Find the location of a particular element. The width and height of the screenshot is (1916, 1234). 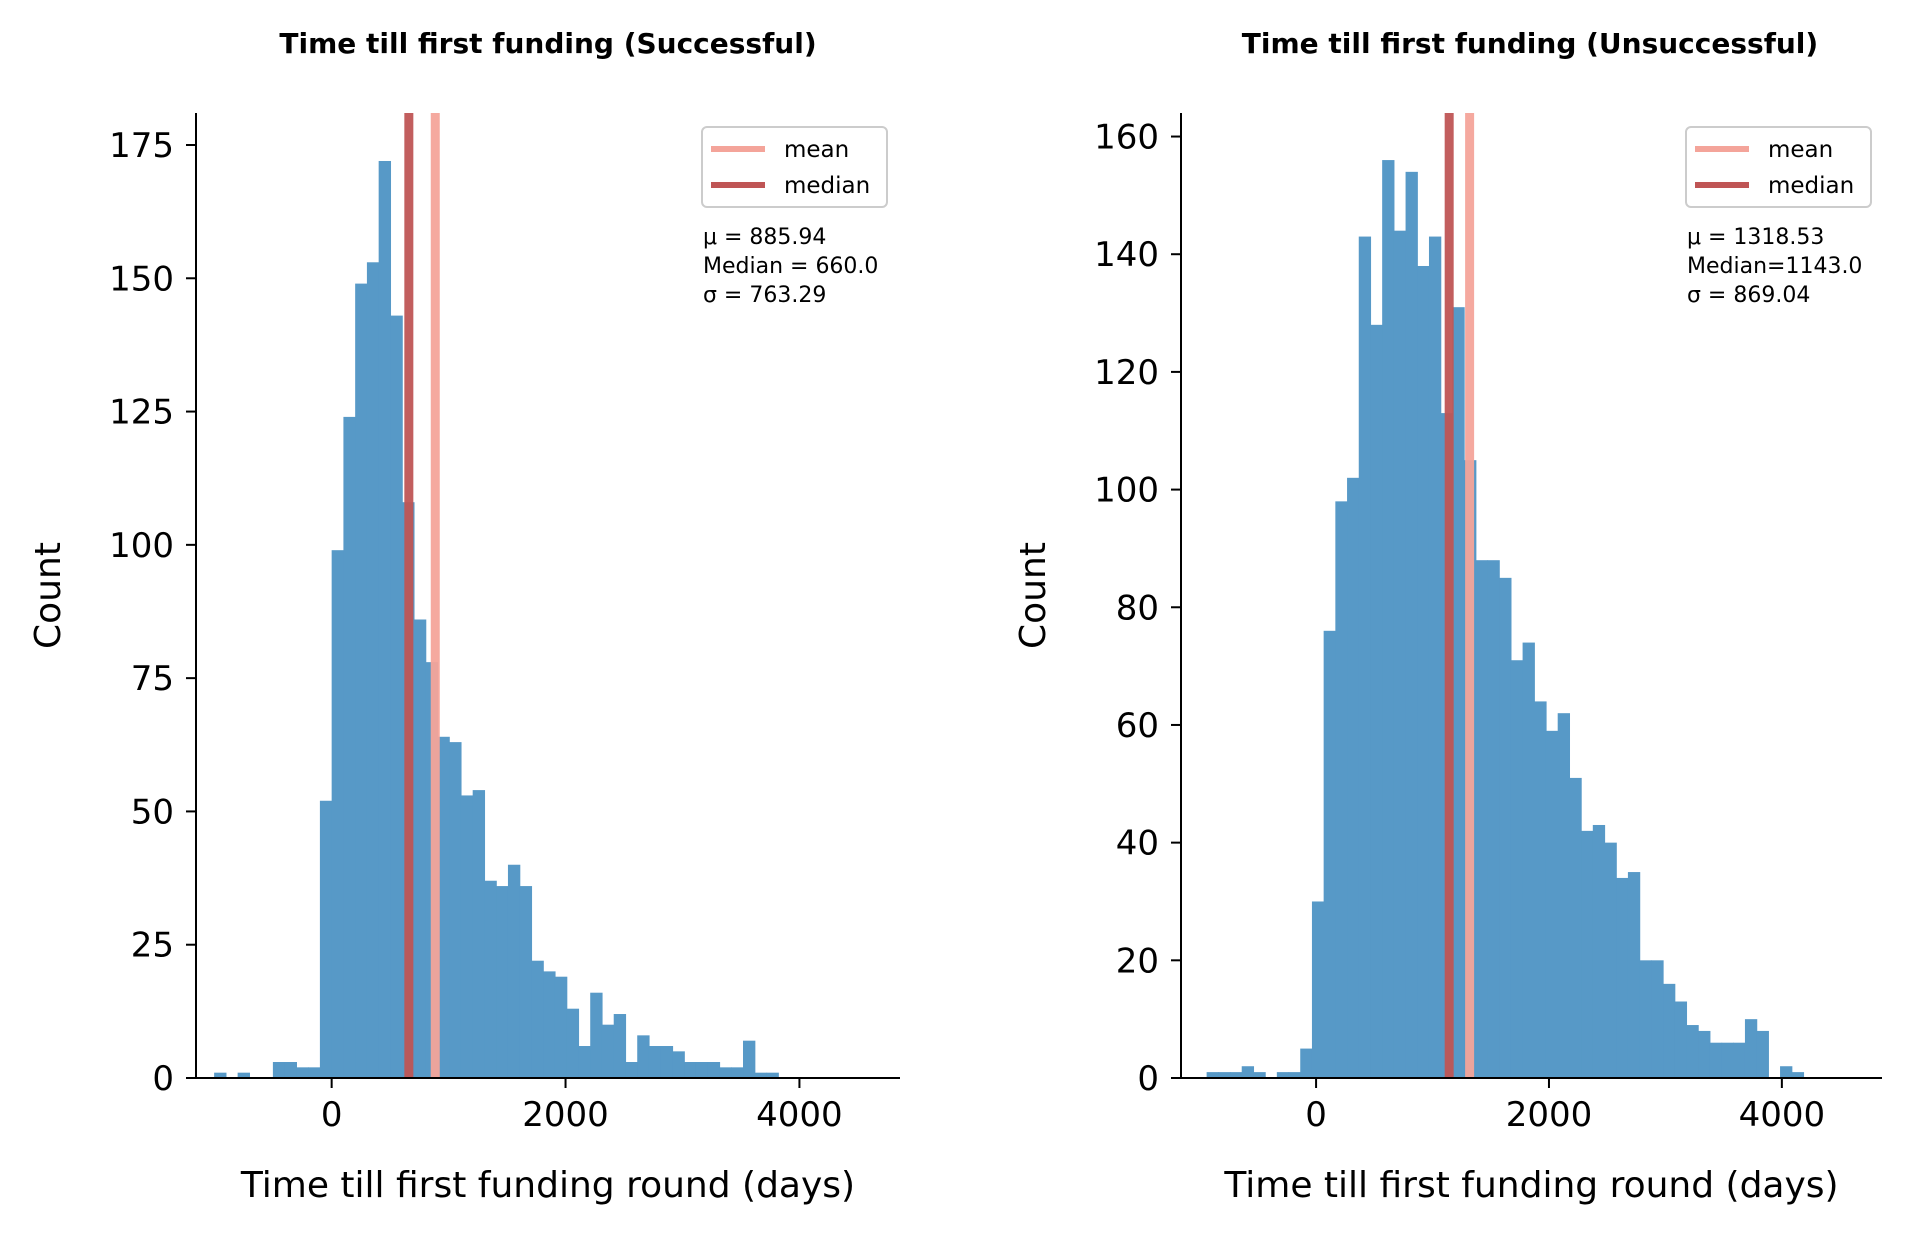

legend: mean median is located at coordinates (794, 167).